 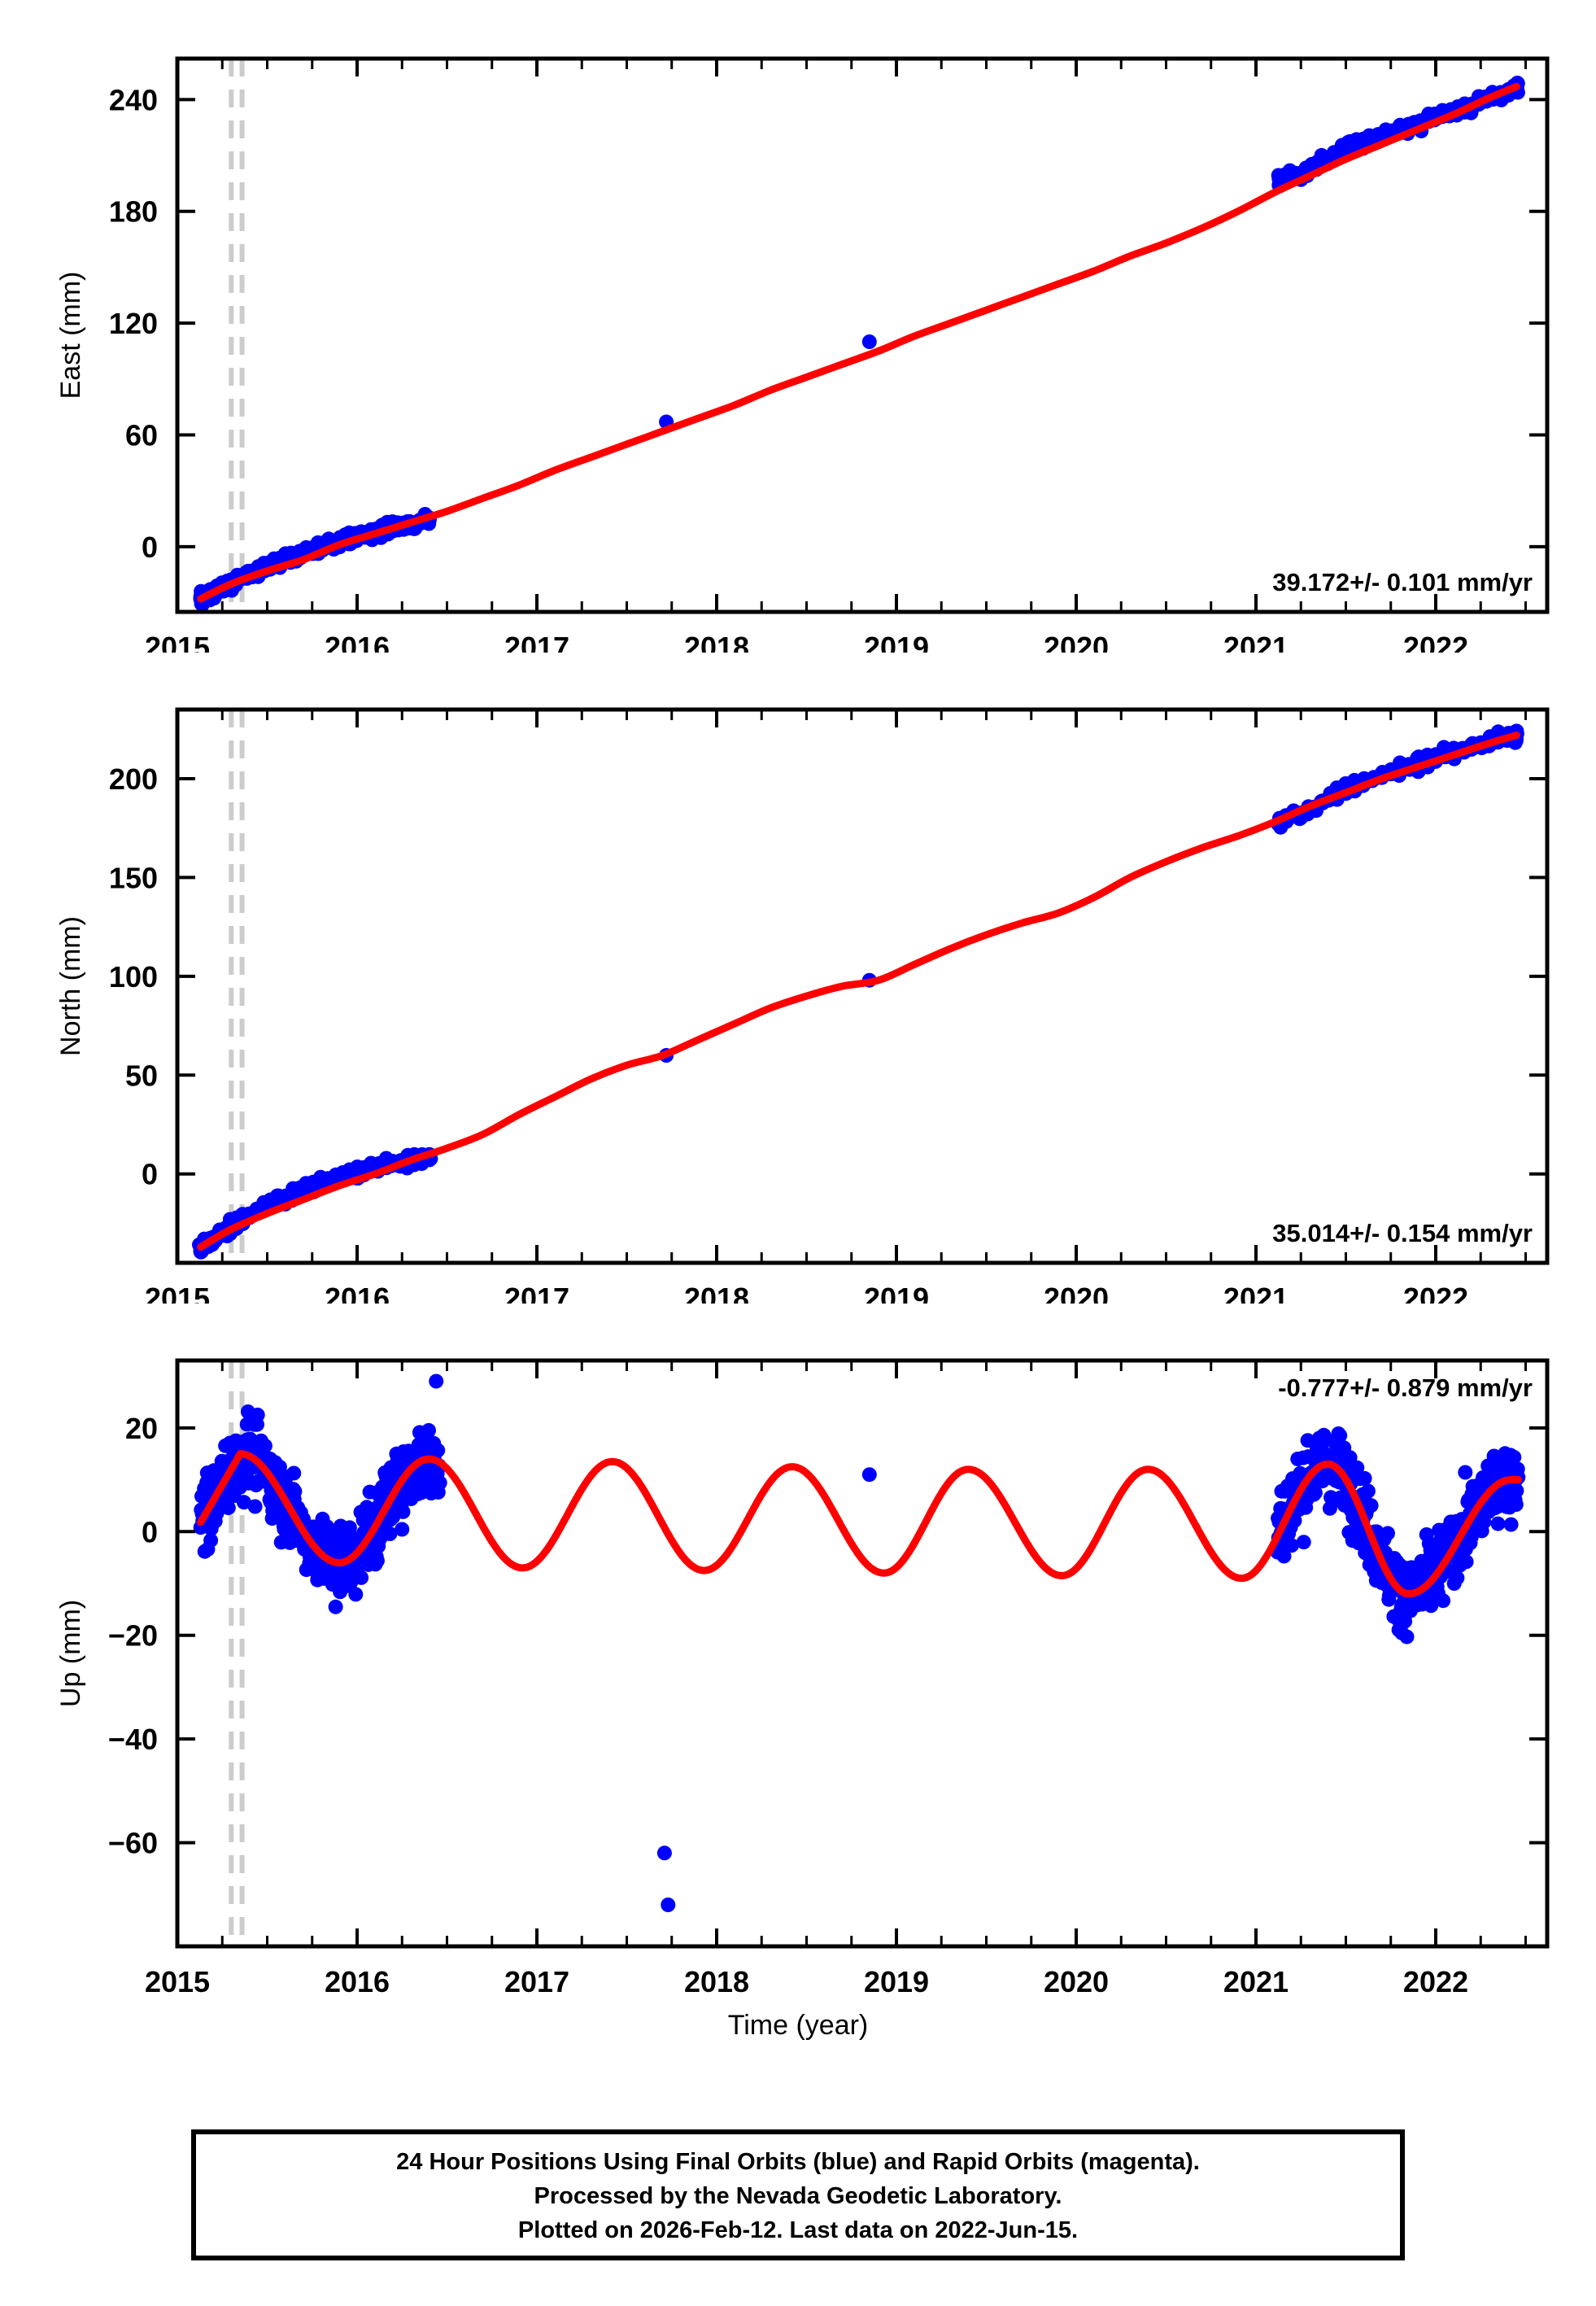 I want to click on xtick-label-up-2017: 2017, so click(x=536, y=1981).